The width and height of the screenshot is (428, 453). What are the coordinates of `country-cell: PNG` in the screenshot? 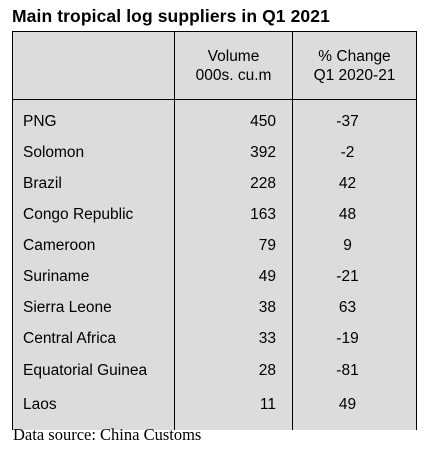 It's located at (93, 118).